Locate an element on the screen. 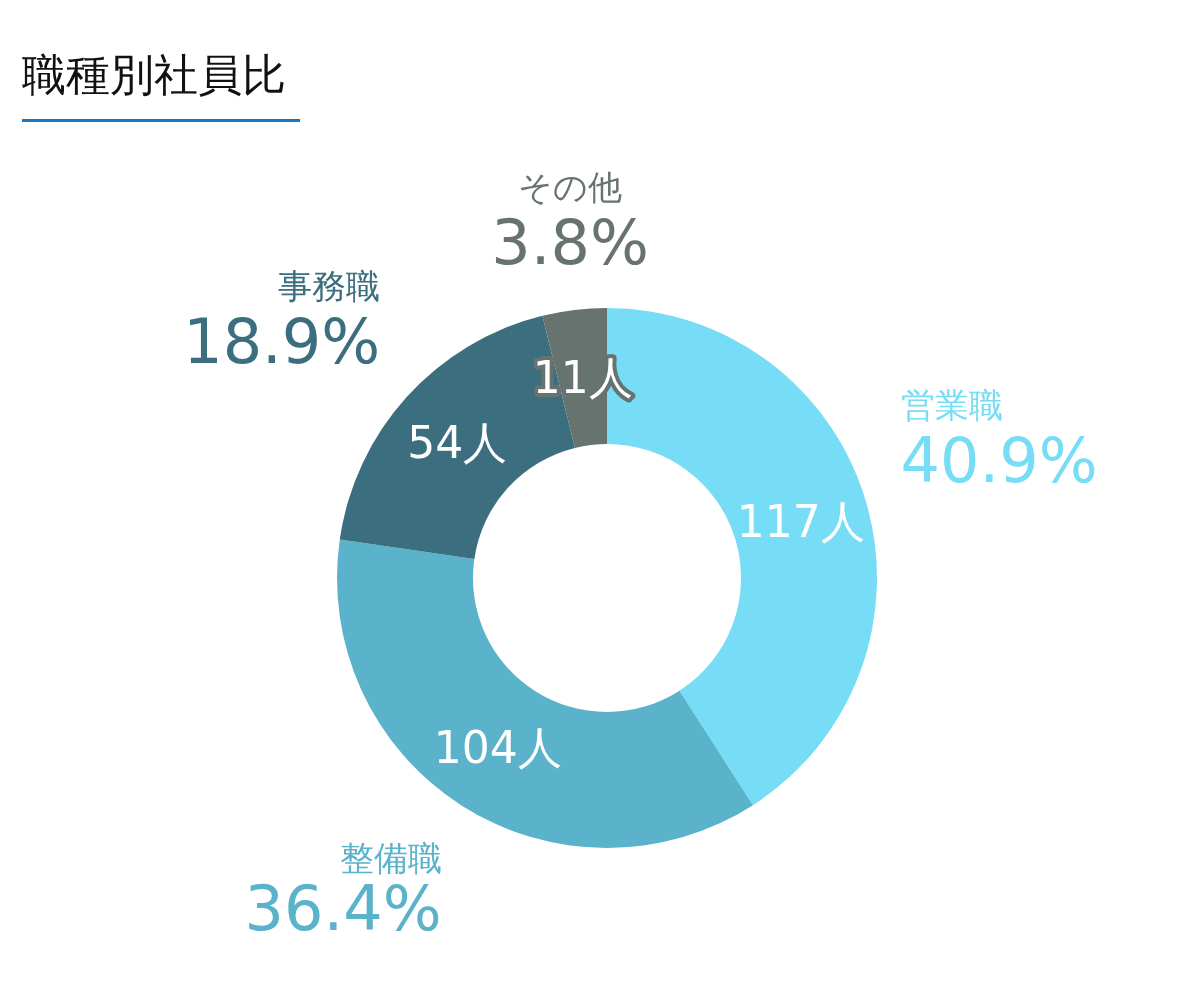  data-label: 54人 is located at coordinates (457, 442).